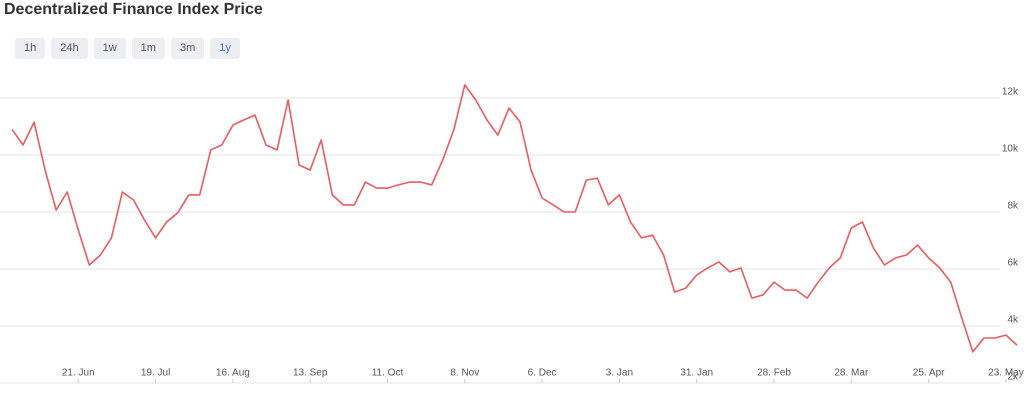  I want to click on y-tick-label: 8k, so click(1013, 206).